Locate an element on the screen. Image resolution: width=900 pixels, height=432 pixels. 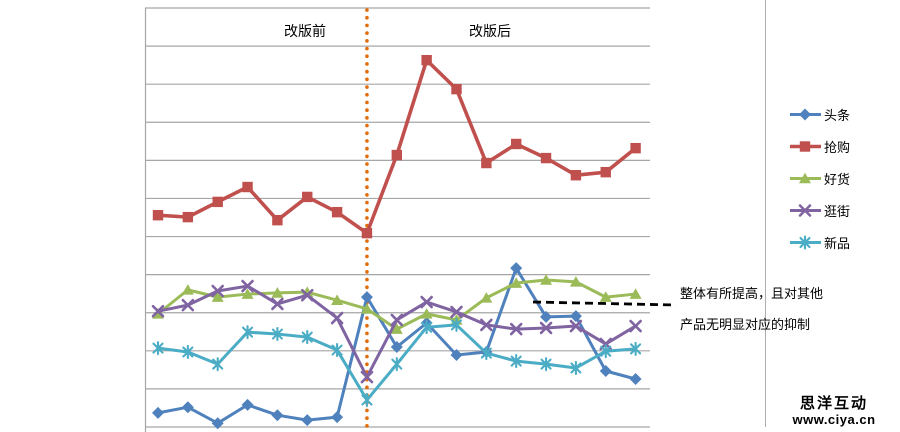
annotation-line-1: 整体有所提高，且对其他 is located at coordinates (752, 293).